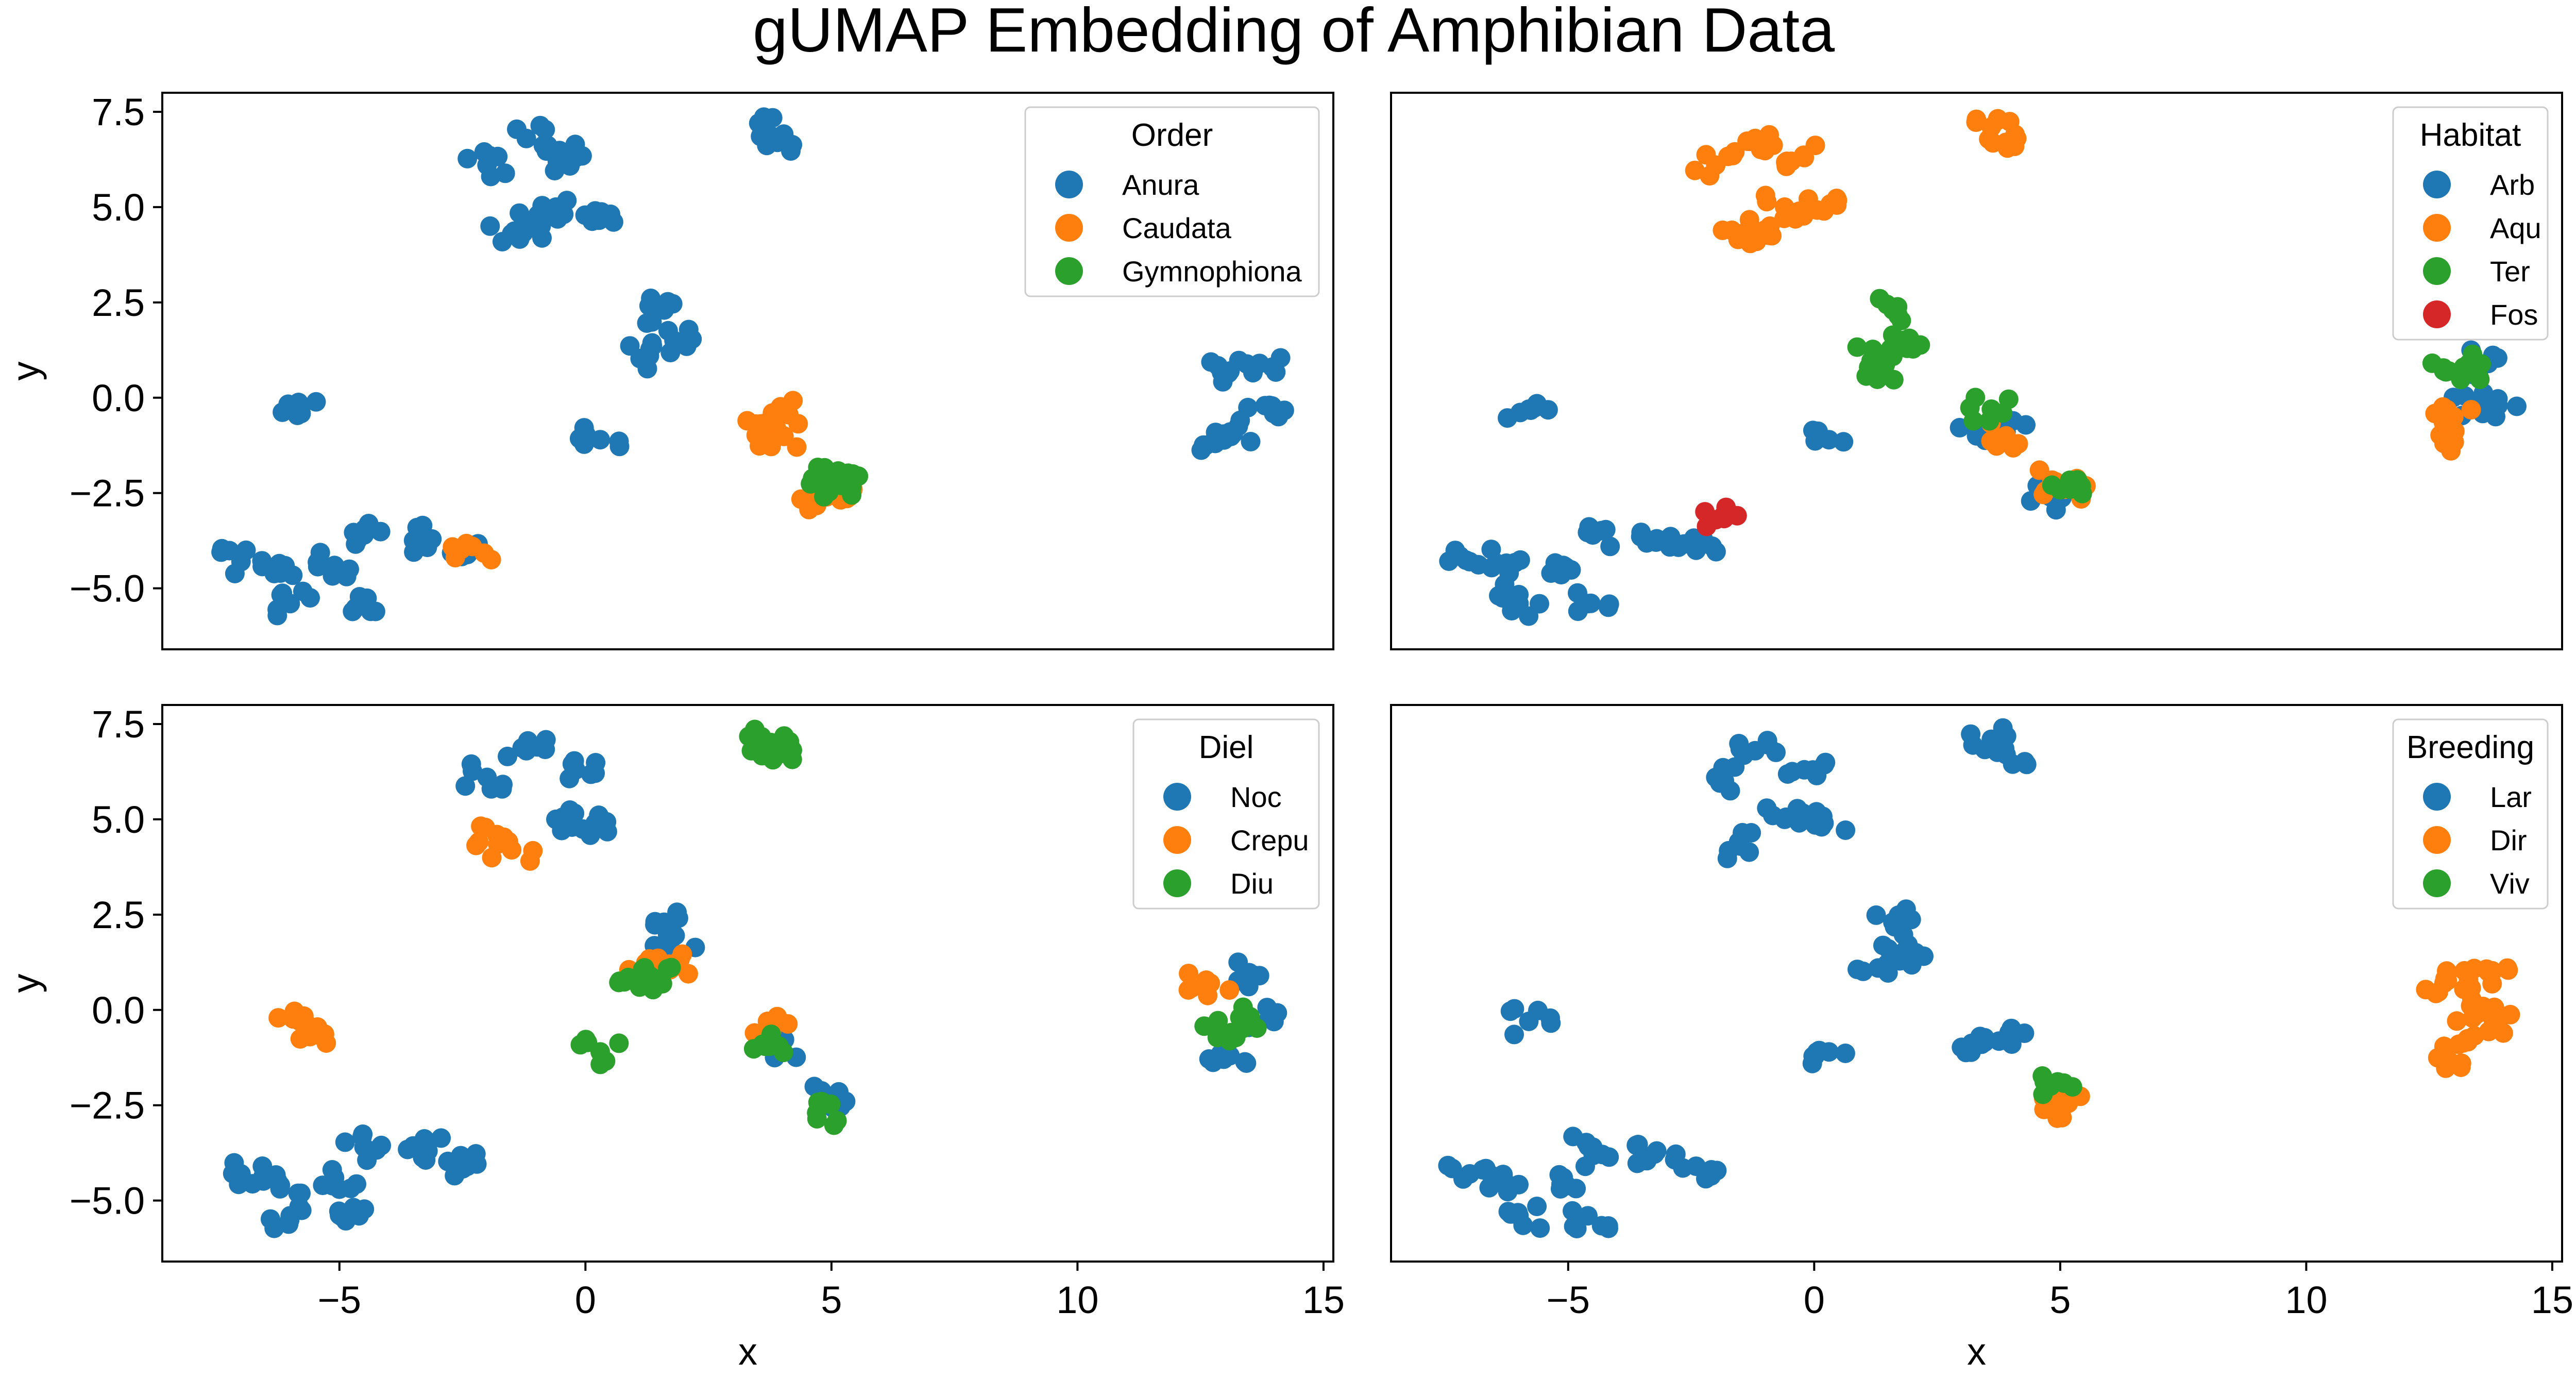 The image size is (2576, 1378). Describe the element at coordinates (2552, 1300) in the screenshot. I see `x-tick-label: 15` at that location.